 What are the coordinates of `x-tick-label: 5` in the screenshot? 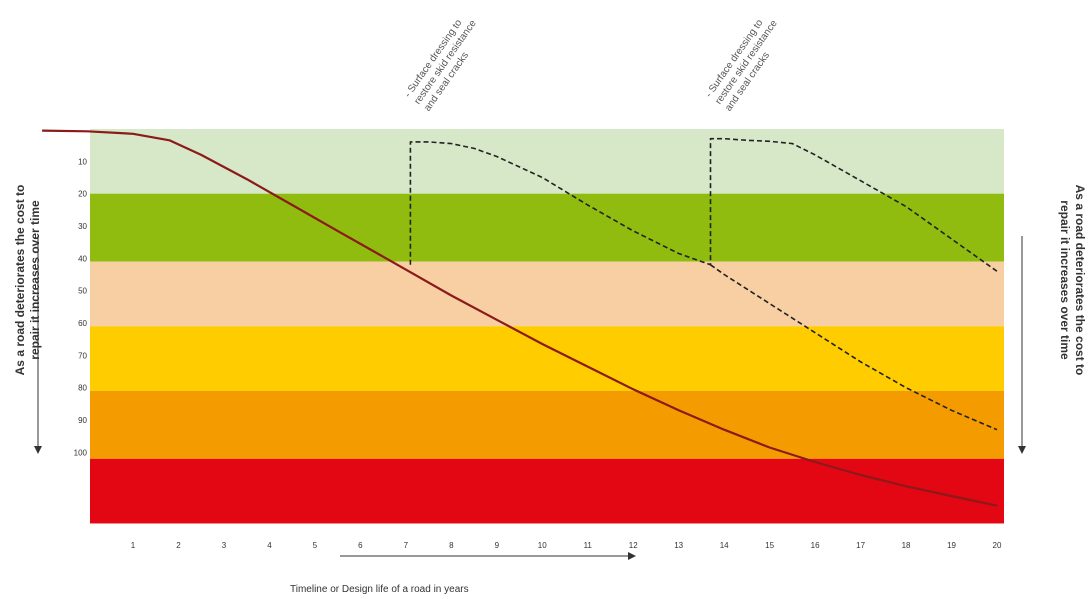 It's located at (315, 545).